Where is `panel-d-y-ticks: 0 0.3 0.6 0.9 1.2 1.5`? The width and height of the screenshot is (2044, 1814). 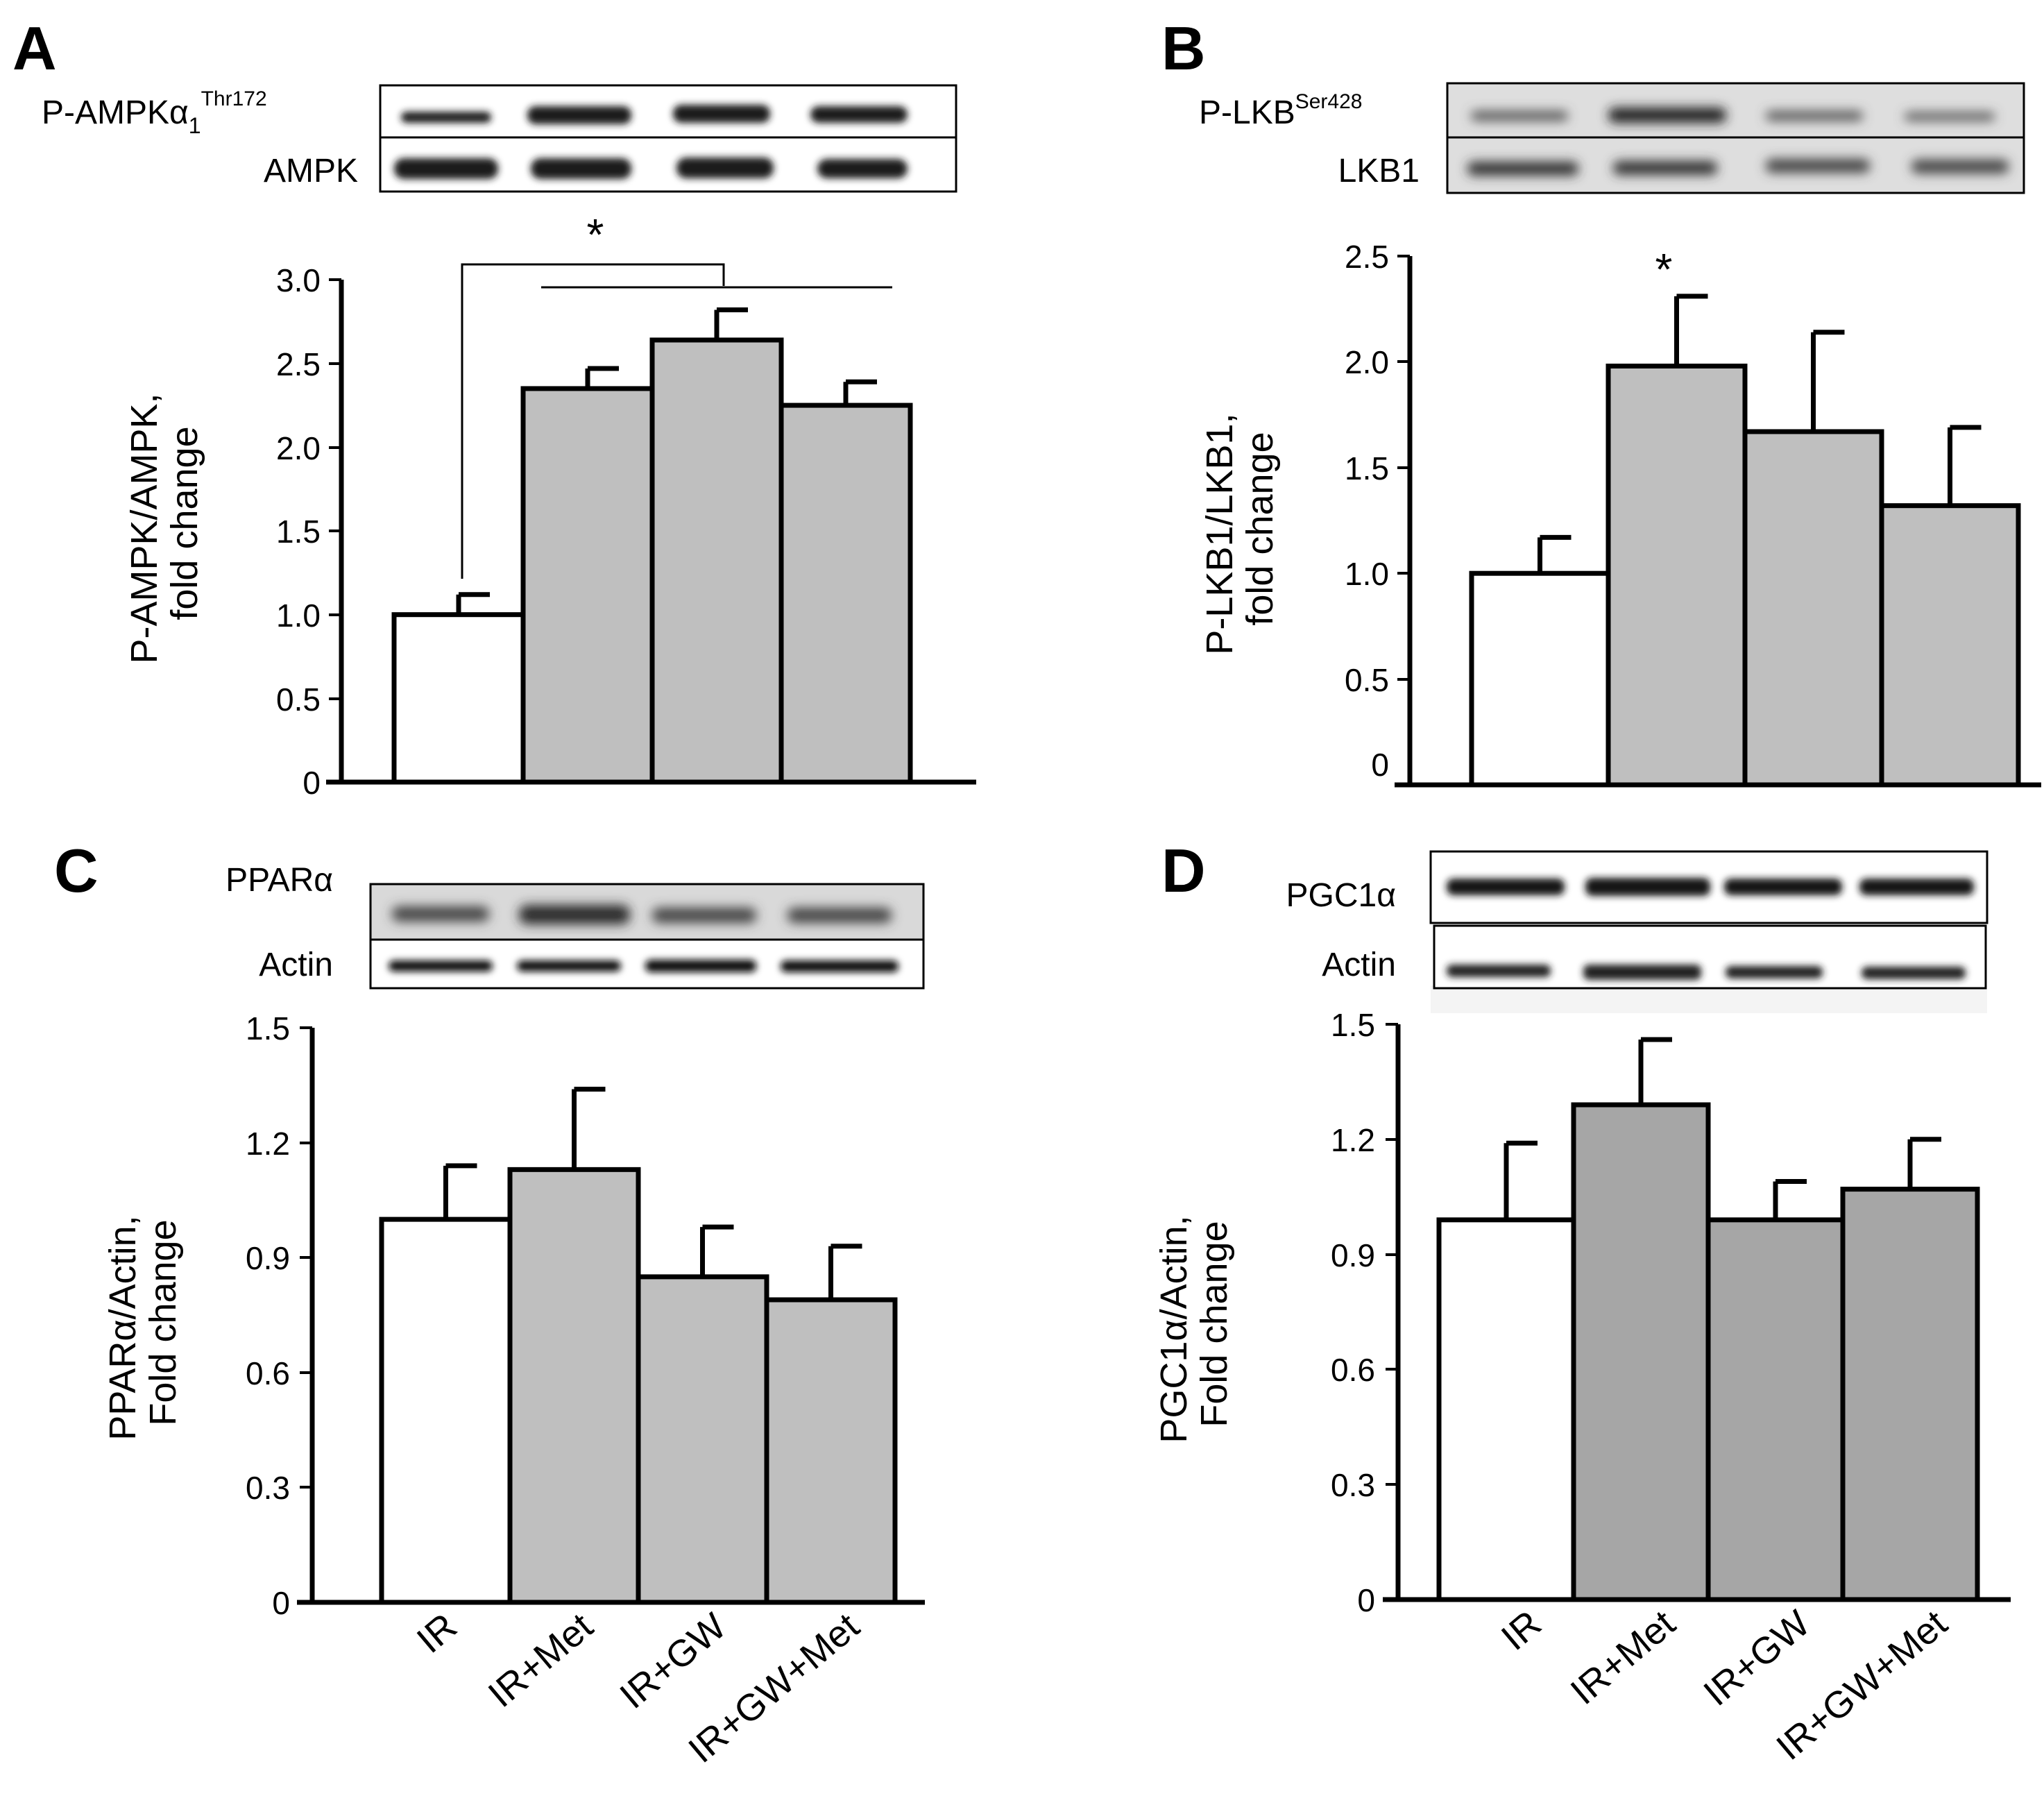
panel-d-y-ticks: 0 0.3 0.6 0.9 1.2 1.5 is located at coordinates (1364, 1312).